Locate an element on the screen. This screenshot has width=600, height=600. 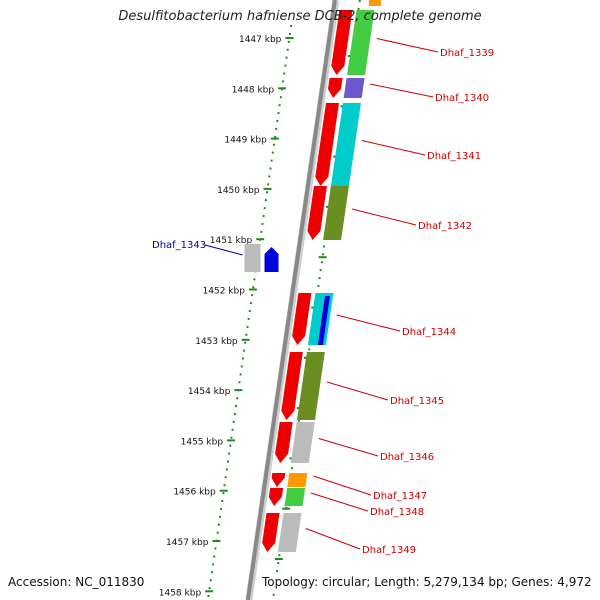
ruler-tick-label: 1447 kbp is located at coordinates (260, 40).